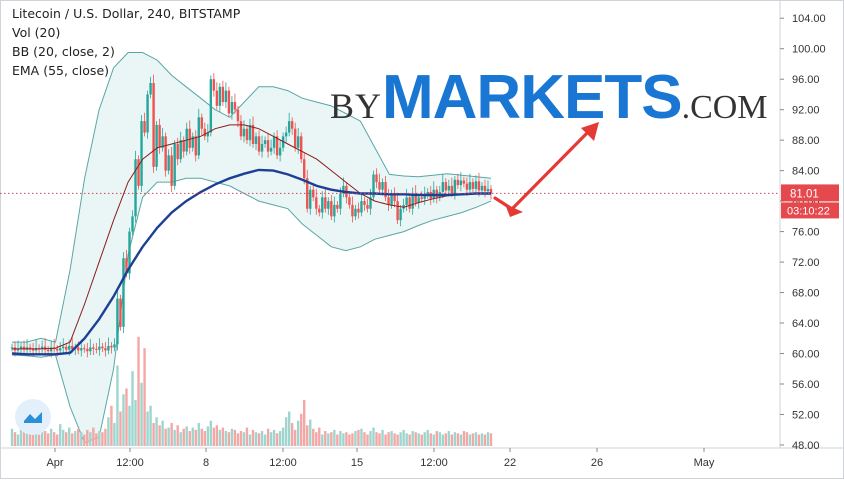 The width and height of the screenshot is (844, 484). Describe the element at coordinates (63, 51) in the screenshot. I see `legend-bollinger: BB (20, close, 2)` at that location.